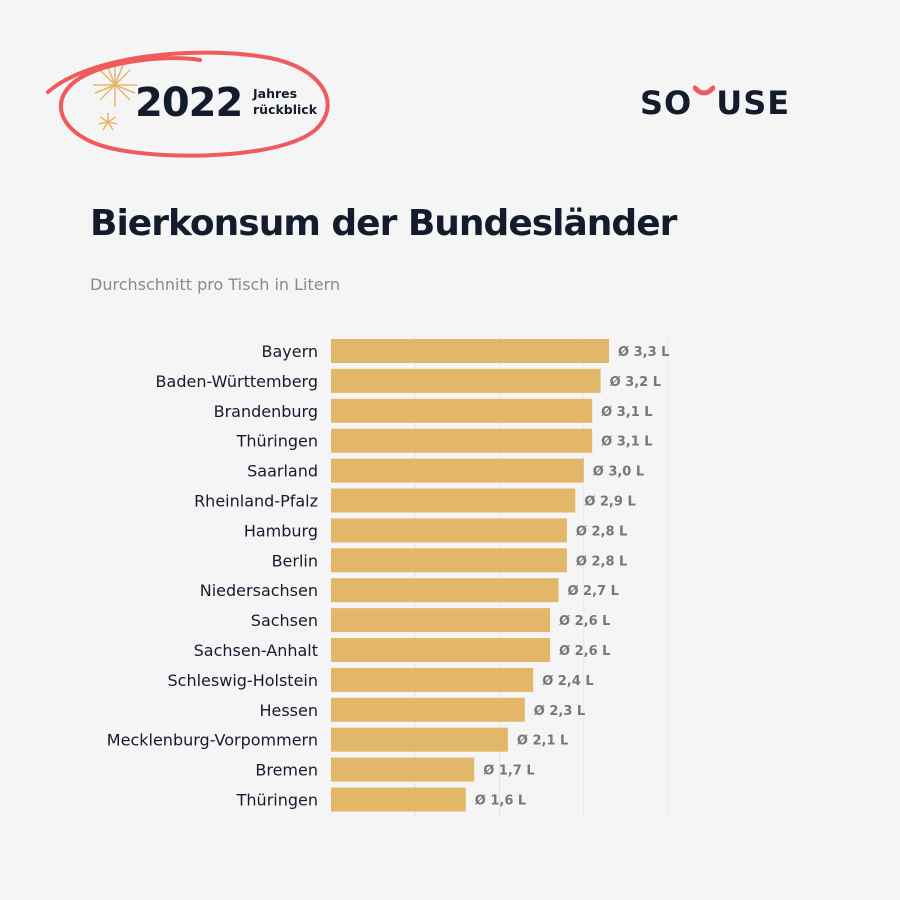  What do you see at coordinates (704, 90) in the screenshot?
I see `logo-smile-icon` at bounding box center [704, 90].